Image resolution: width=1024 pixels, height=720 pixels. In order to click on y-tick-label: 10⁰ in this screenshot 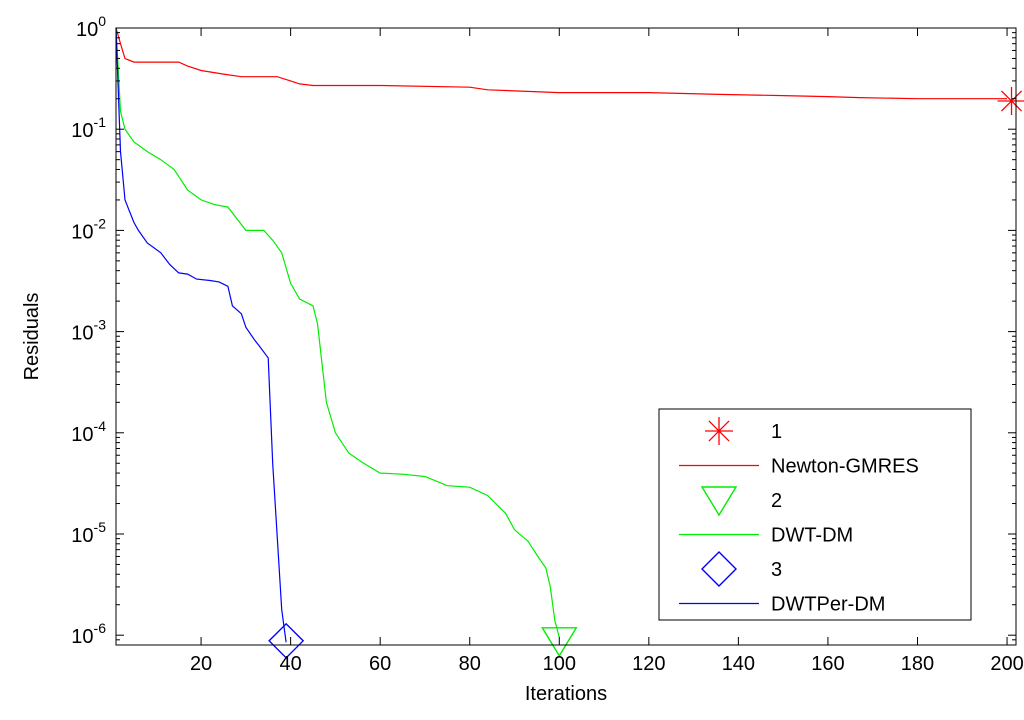, I will do `click(91, 27)`.